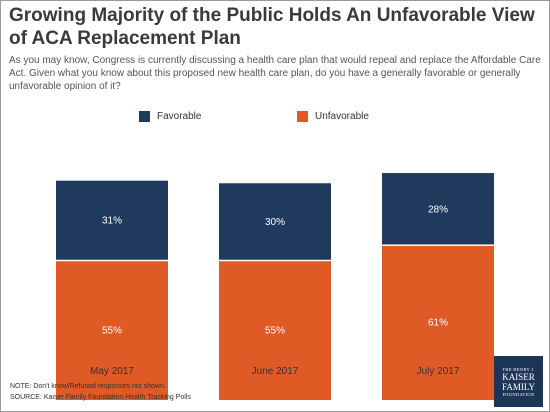  I want to click on data-label-favorable-1: 30%, so click(275, 222).